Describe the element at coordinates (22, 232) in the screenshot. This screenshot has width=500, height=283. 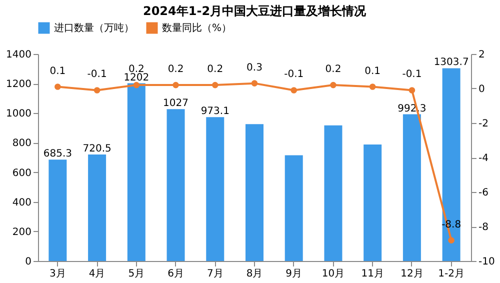
I see `y-tick-label: 200` at that location.